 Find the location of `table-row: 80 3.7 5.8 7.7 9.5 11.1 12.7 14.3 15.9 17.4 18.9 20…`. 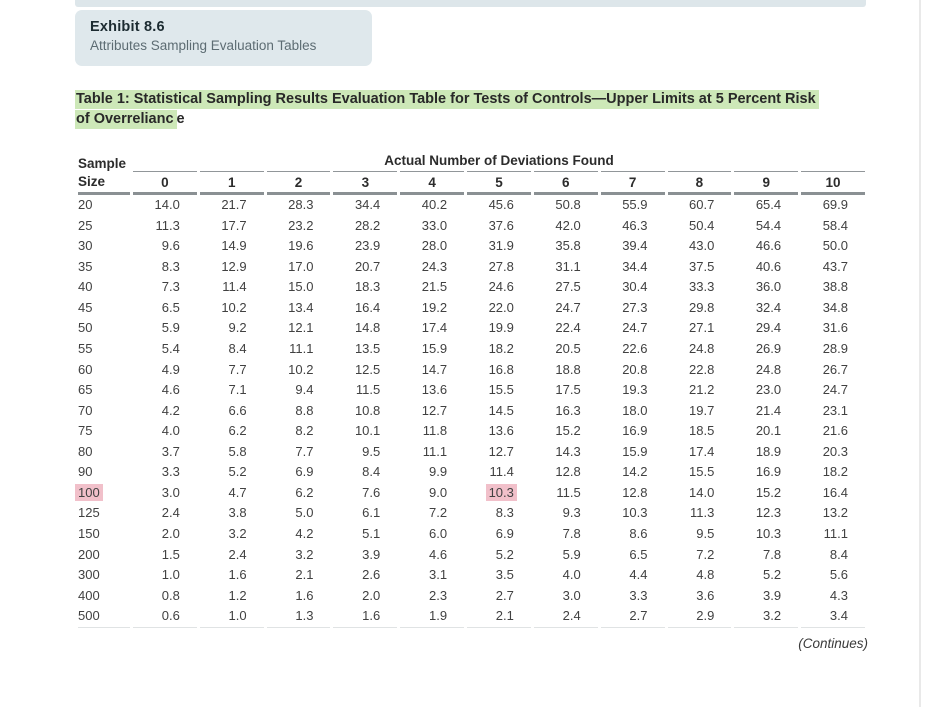

table-row: 80 3.7 5.8 7.7 9.5 11.1 12.7 14.3 15.9 17.4 18.9 20… is located at coordinates (471, 452).